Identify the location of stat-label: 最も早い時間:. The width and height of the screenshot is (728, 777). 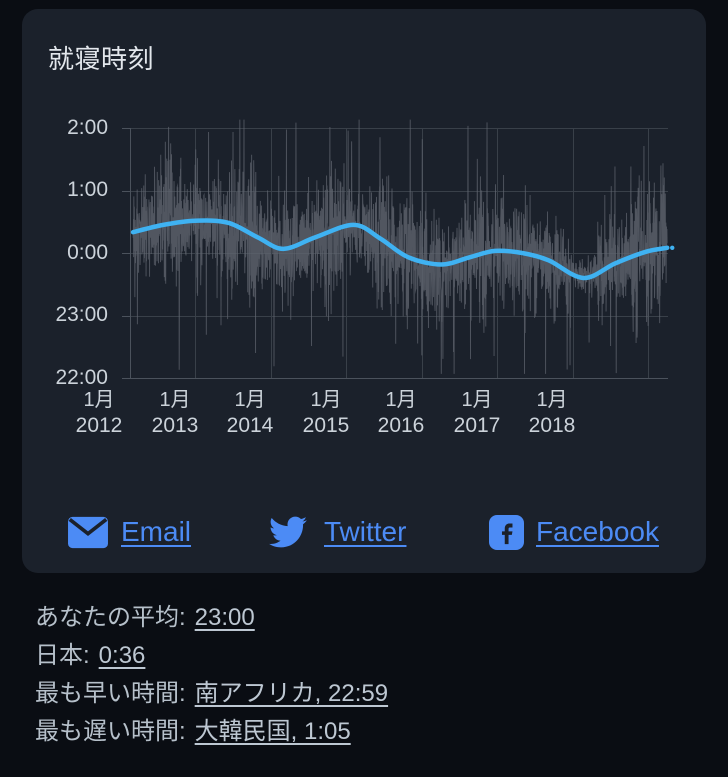
(110, 693).